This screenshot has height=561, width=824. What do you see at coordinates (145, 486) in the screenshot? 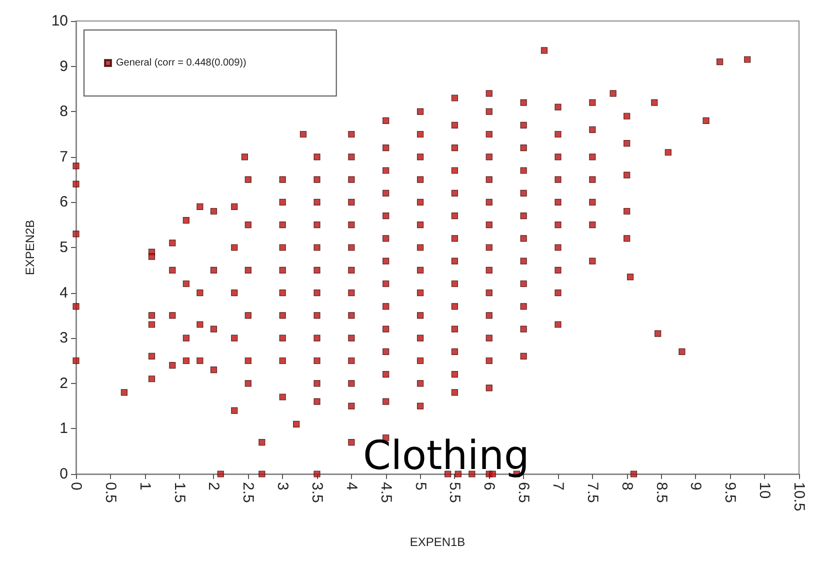
I see `x-tick-label: 1` at bounding box center [145, 486].